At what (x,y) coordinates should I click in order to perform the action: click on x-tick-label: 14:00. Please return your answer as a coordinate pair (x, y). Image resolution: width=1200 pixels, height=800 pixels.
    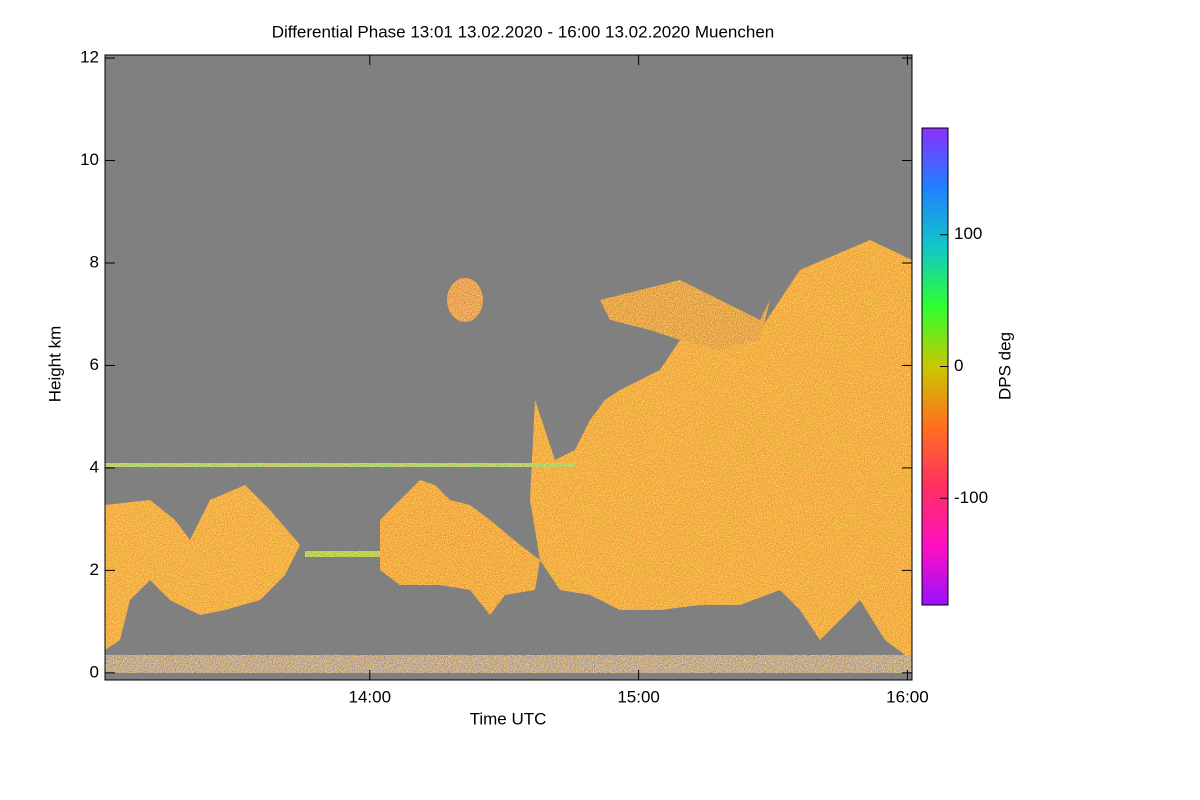
    Looking at the image, I should click on (370, 696).